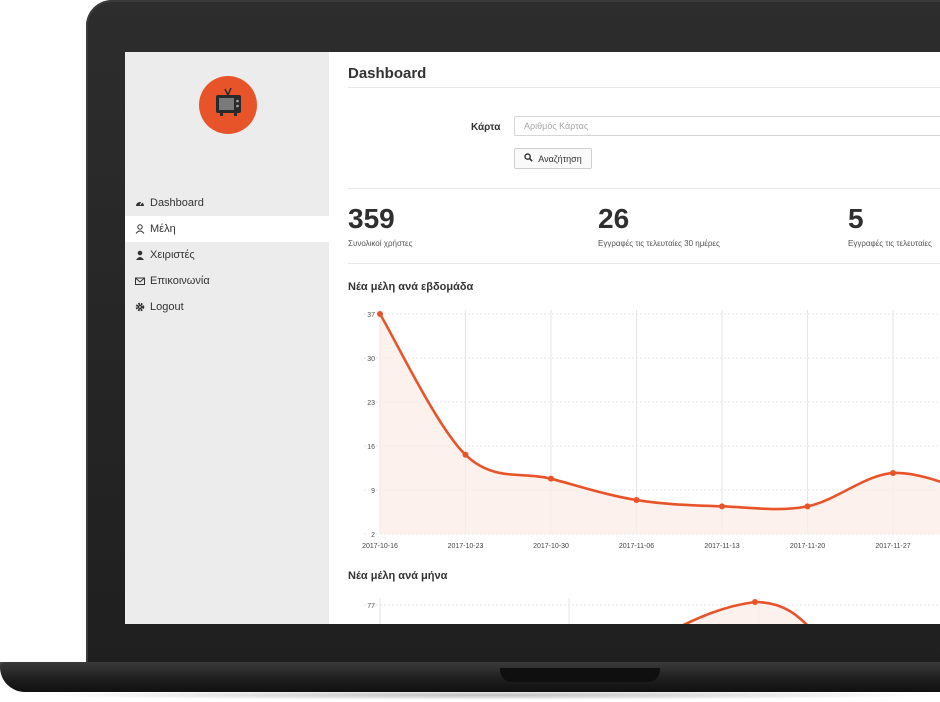  Describe the element at coordinates (529, 158) in the screenshot. I see `search-icon` at that location.